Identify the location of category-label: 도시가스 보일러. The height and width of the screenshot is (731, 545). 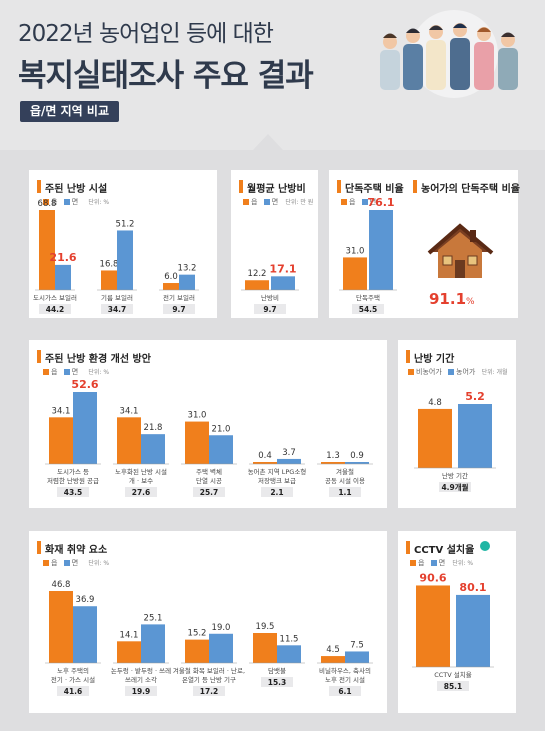
(55, 297).